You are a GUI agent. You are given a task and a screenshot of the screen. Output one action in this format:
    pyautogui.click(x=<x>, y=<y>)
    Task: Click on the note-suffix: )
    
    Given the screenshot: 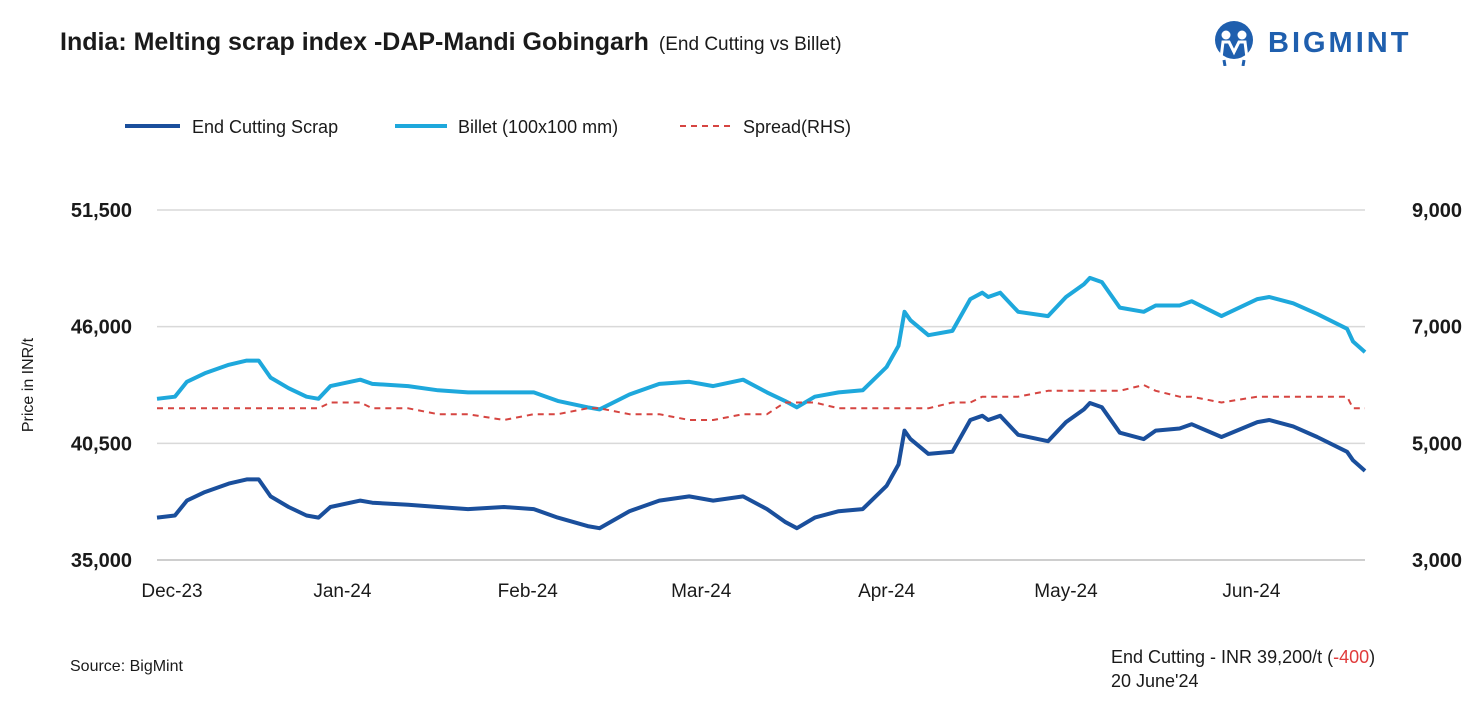 What is the action you would take?
    pyautogui.click(x=1372, y=657)
    